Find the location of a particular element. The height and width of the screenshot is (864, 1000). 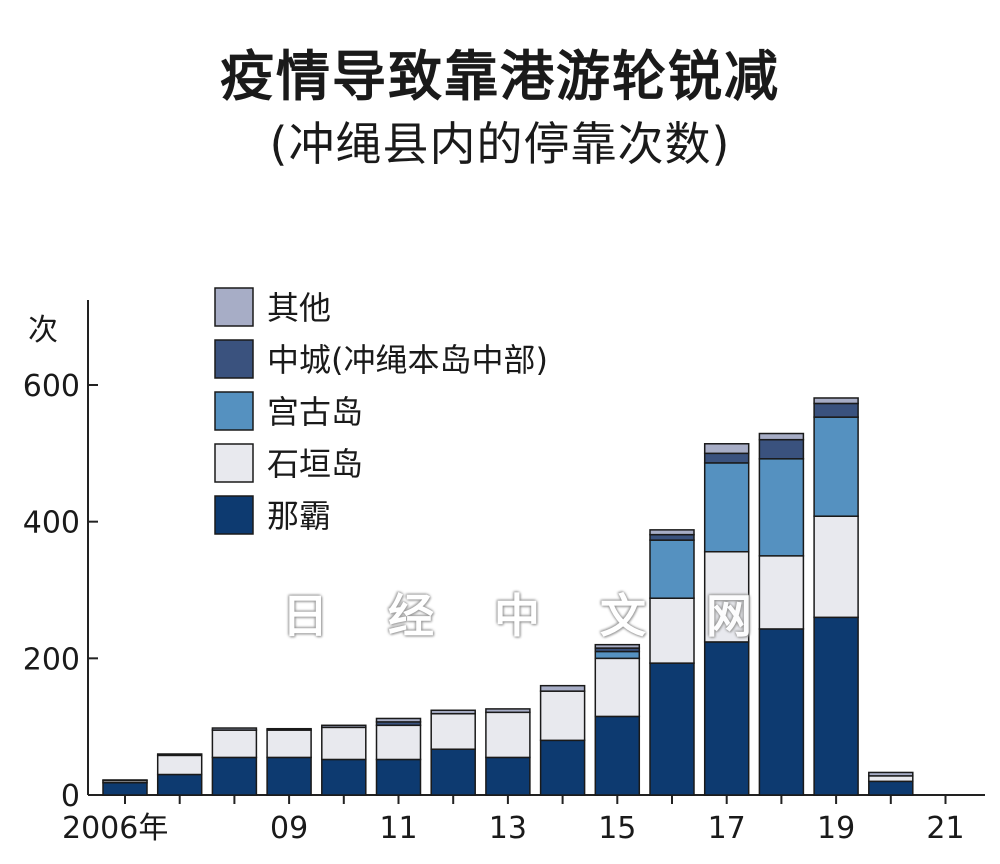

chart-title: 疫情导致靠港游轮锐减 is located at coordinates (500, 76).